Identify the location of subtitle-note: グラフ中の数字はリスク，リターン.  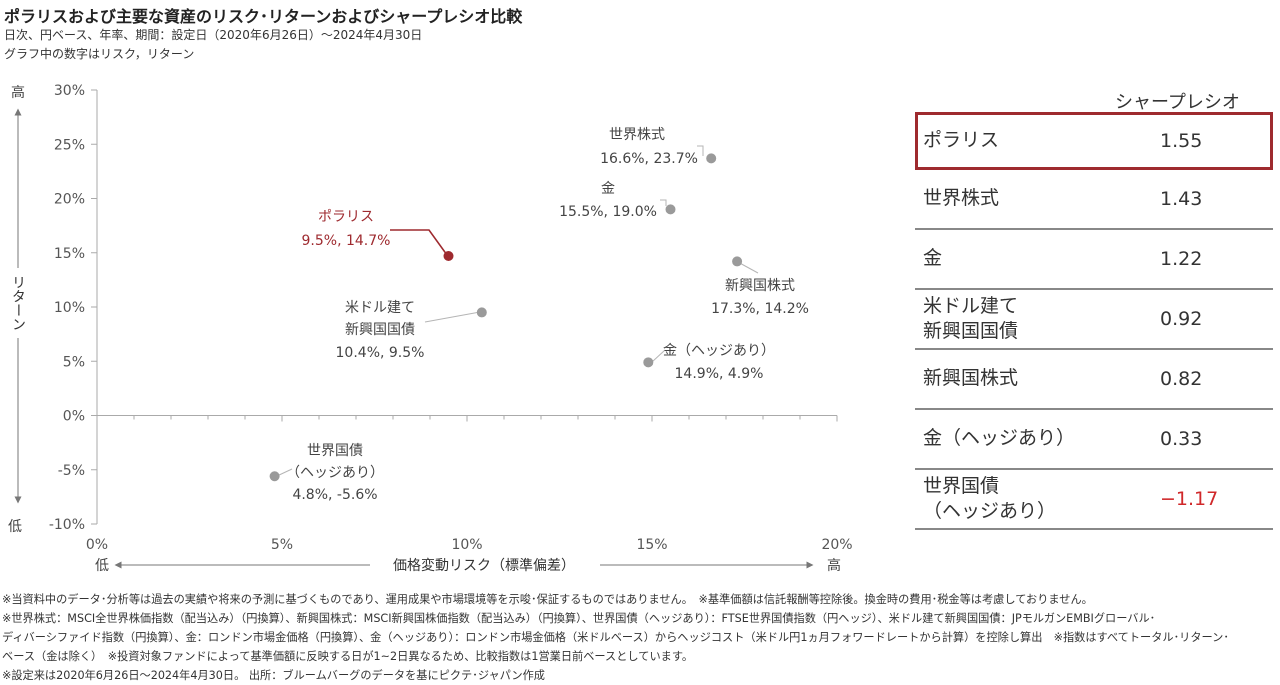
(99, 54).